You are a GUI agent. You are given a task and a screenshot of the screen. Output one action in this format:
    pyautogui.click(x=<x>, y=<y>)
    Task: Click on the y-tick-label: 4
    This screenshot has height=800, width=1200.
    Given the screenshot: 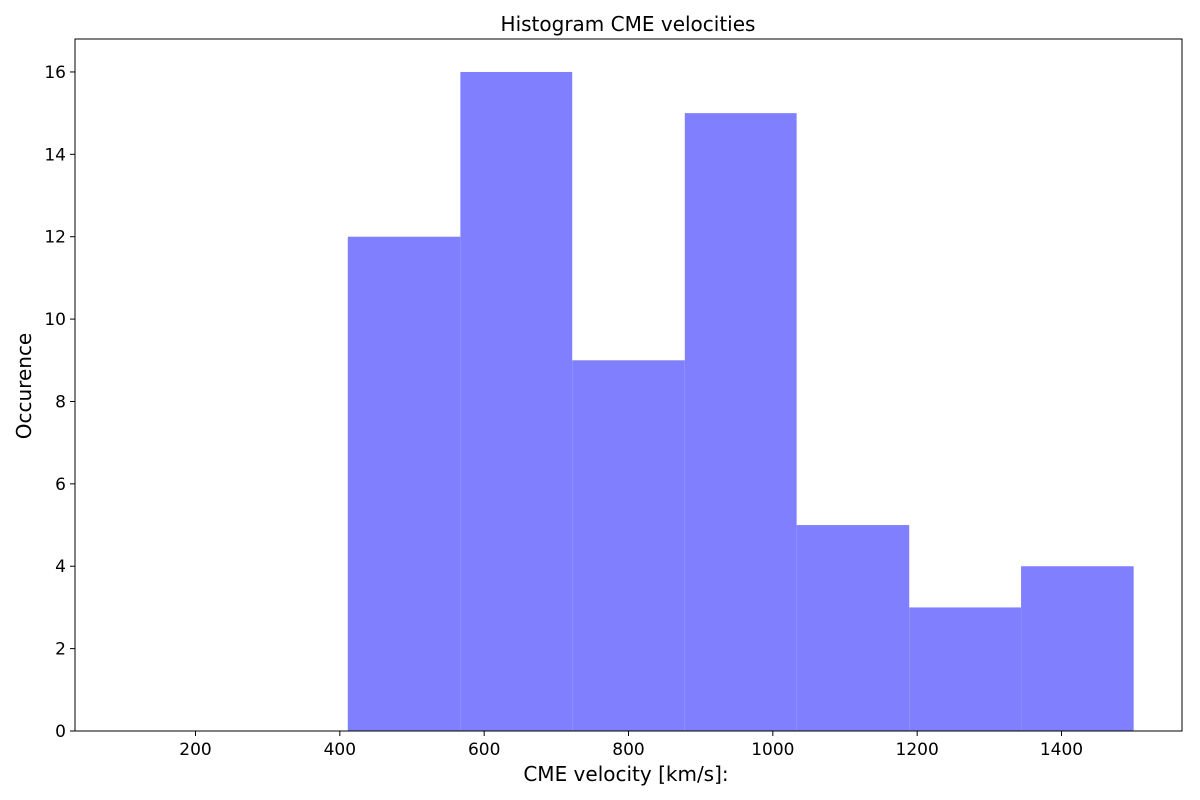 What is the action you would take?
    pyautogui.click(x=60, y=567)
    